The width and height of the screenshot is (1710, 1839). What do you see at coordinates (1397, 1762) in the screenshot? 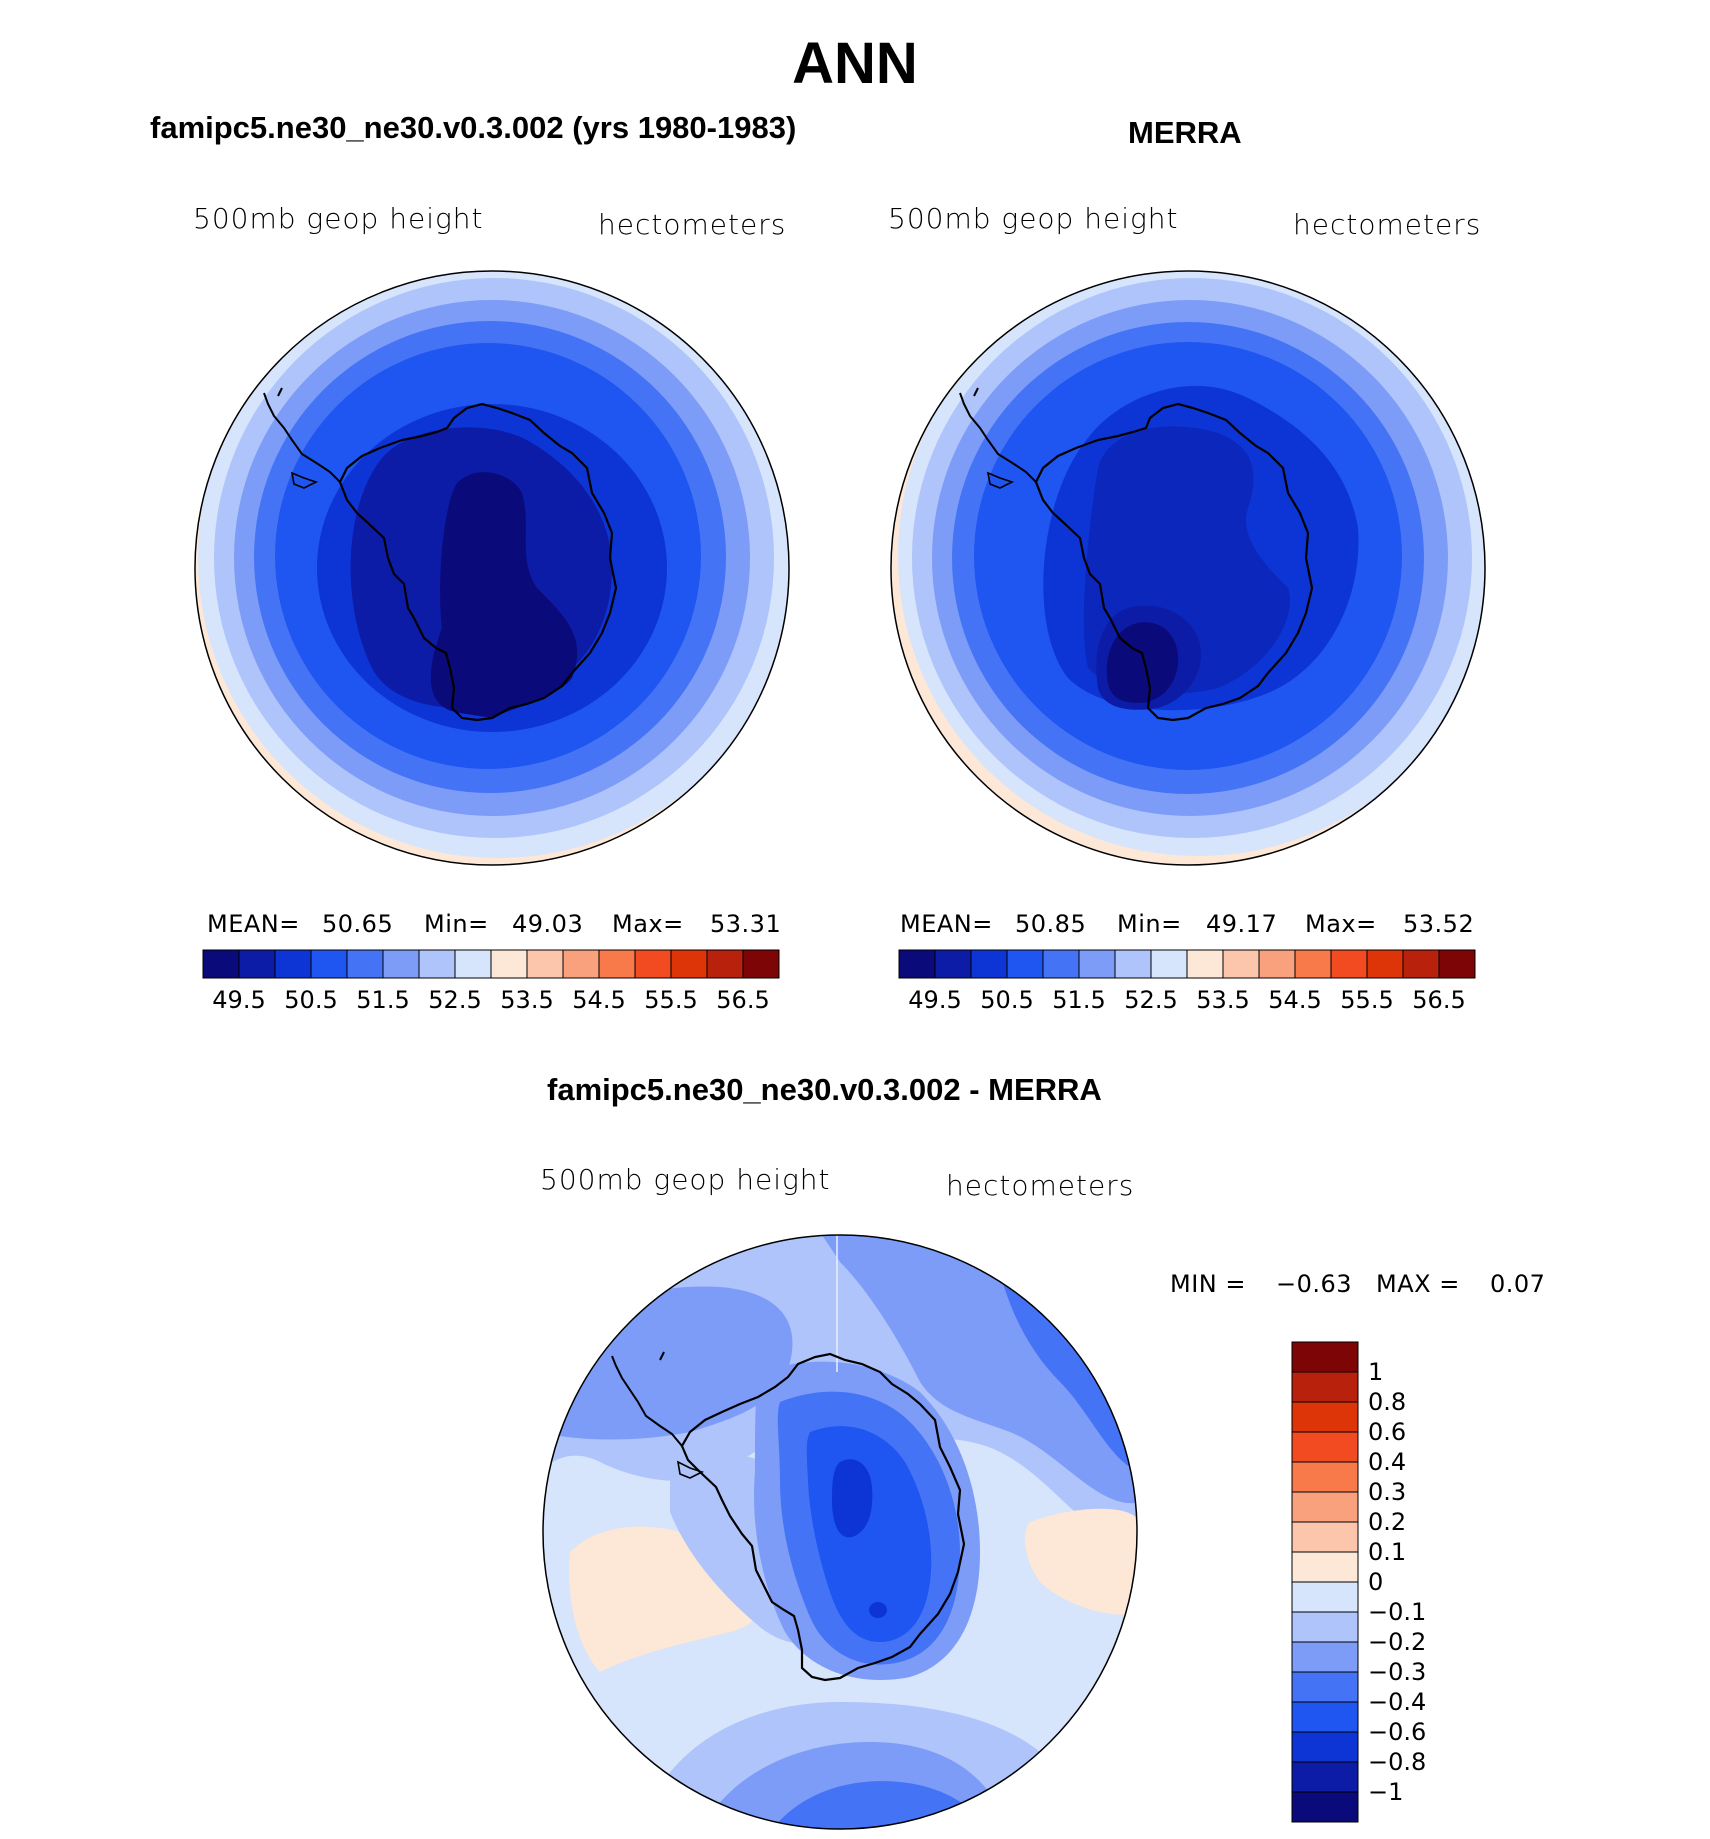
I see `colorbar-tick-label: −0.8` at bounding box center [1397, 1762].